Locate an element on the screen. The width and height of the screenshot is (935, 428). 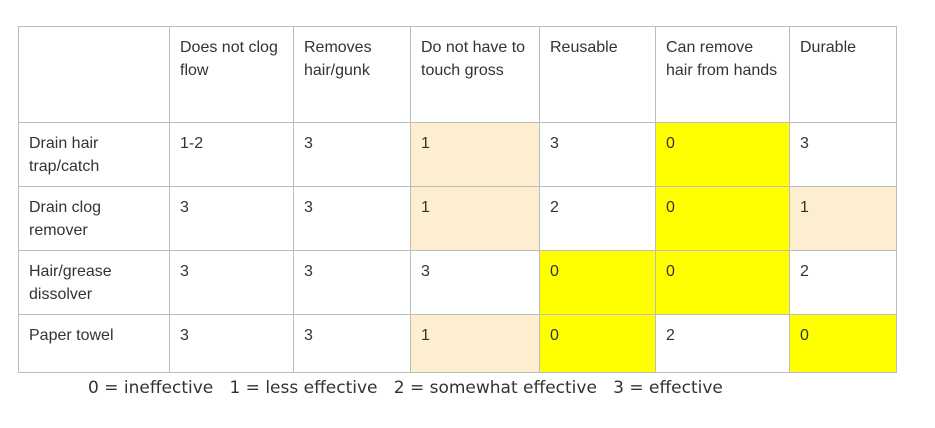
column-header-durable: Durable is located at coordinates (843, 74).